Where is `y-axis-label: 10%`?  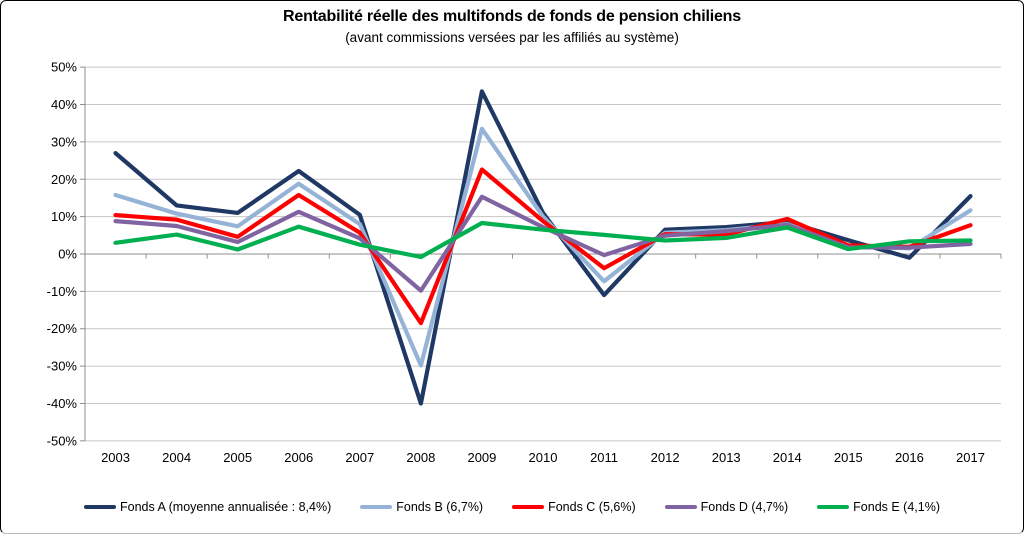 y-axis-label: 10% is located at coordinates (64, 216).